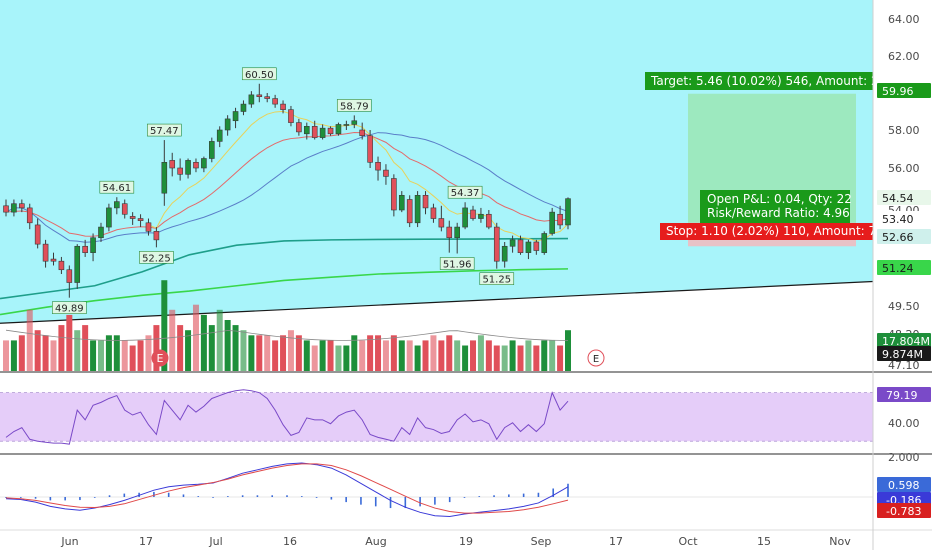  Describe the element at coordinates (840, 541) in the screenshot. I see `time-axis-tick: Nov` at that location.